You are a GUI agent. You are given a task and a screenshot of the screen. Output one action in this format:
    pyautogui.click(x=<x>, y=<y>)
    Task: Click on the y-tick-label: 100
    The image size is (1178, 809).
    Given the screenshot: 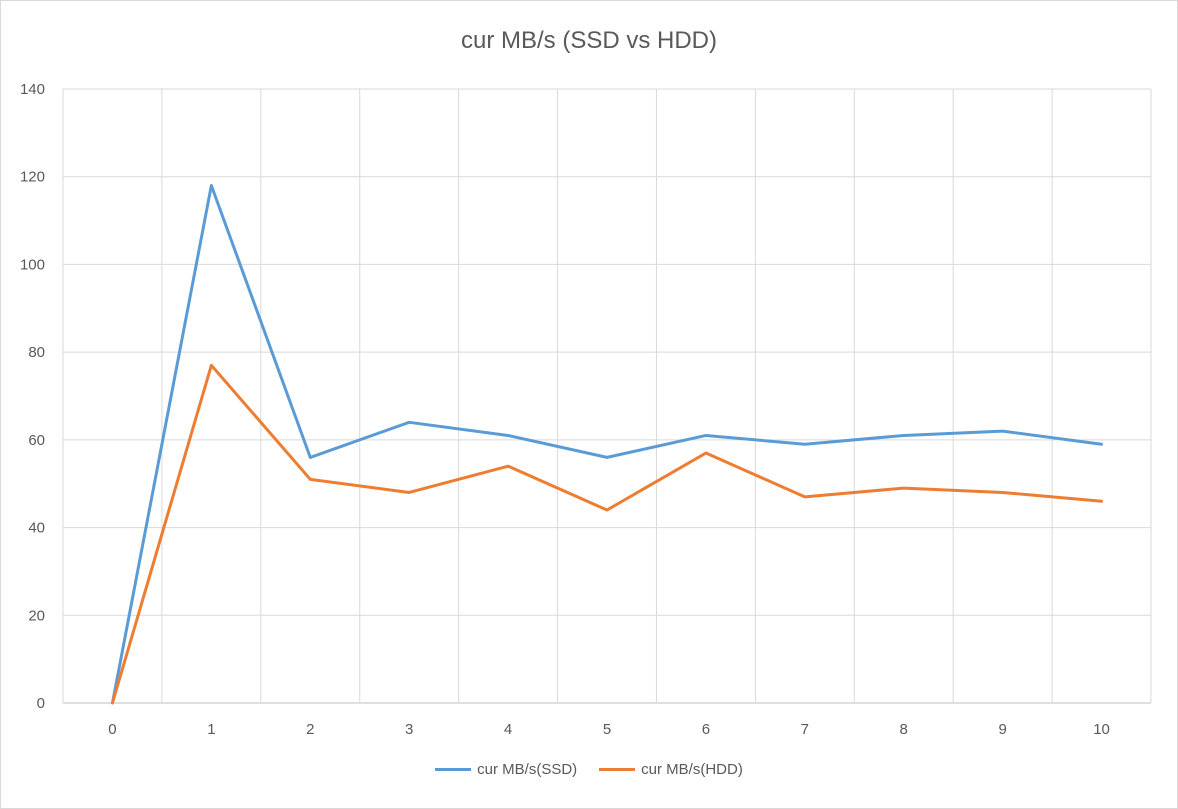 What is the action you would take?
    pyautogui.click(x=32, y=264)
    